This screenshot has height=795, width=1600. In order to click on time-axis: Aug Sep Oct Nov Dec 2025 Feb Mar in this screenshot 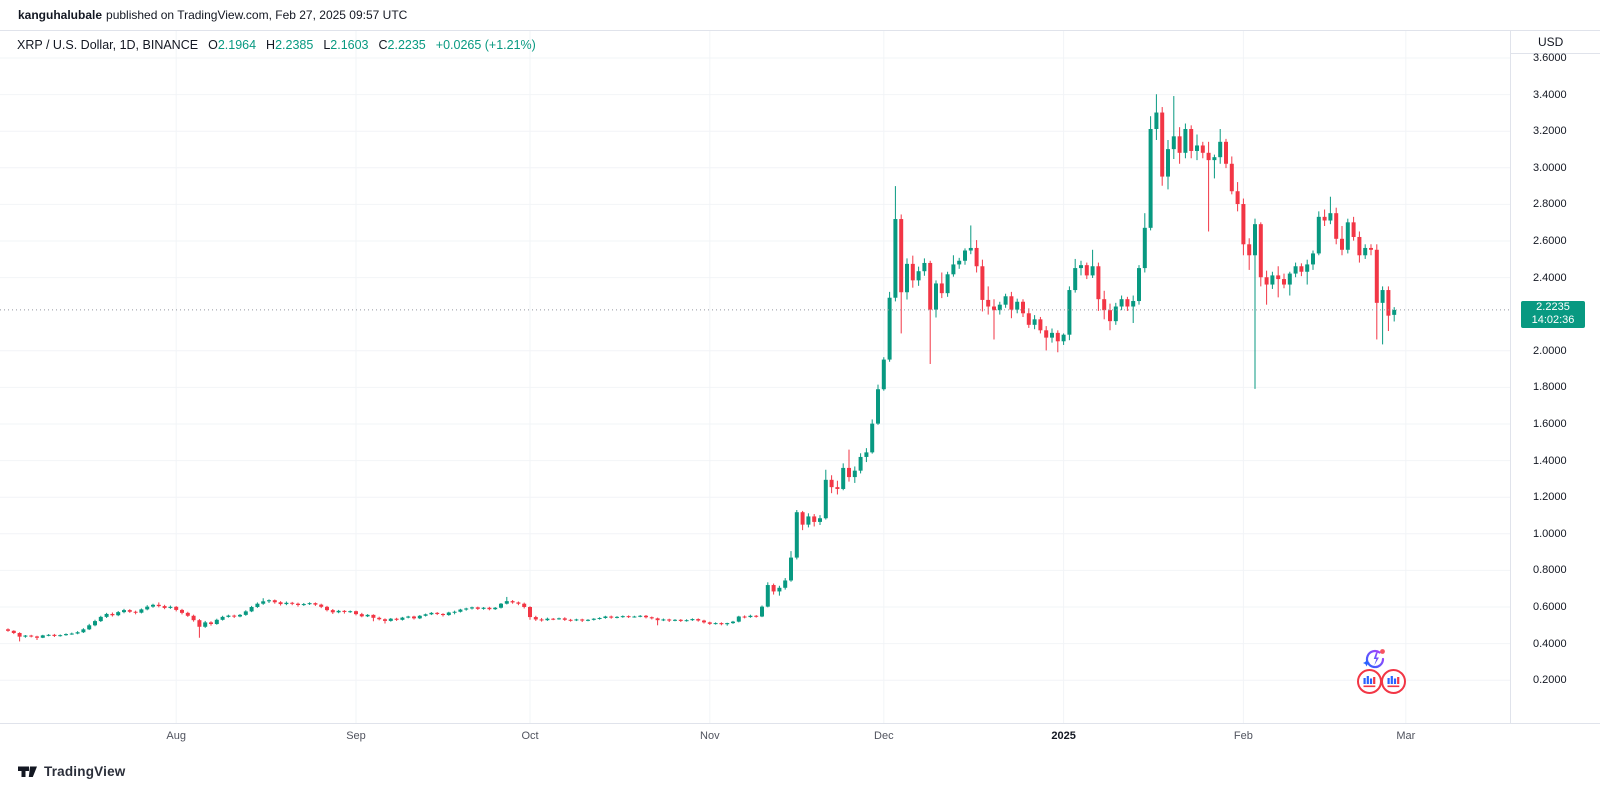, I will do `click(800, 736)`.